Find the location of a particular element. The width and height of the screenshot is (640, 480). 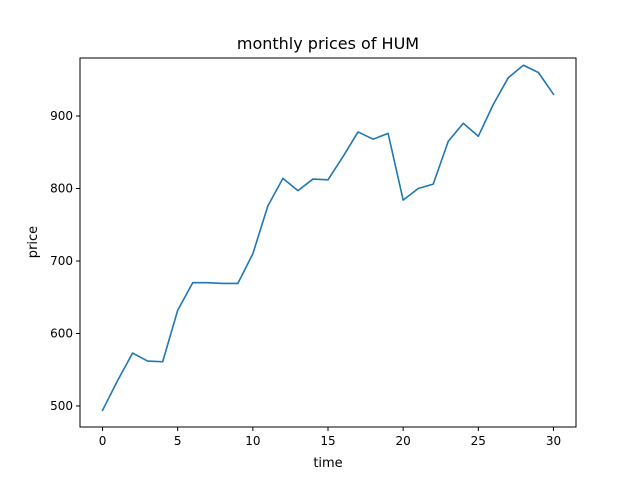

x-tick-label: 15 is located at coordinates (327, 441).